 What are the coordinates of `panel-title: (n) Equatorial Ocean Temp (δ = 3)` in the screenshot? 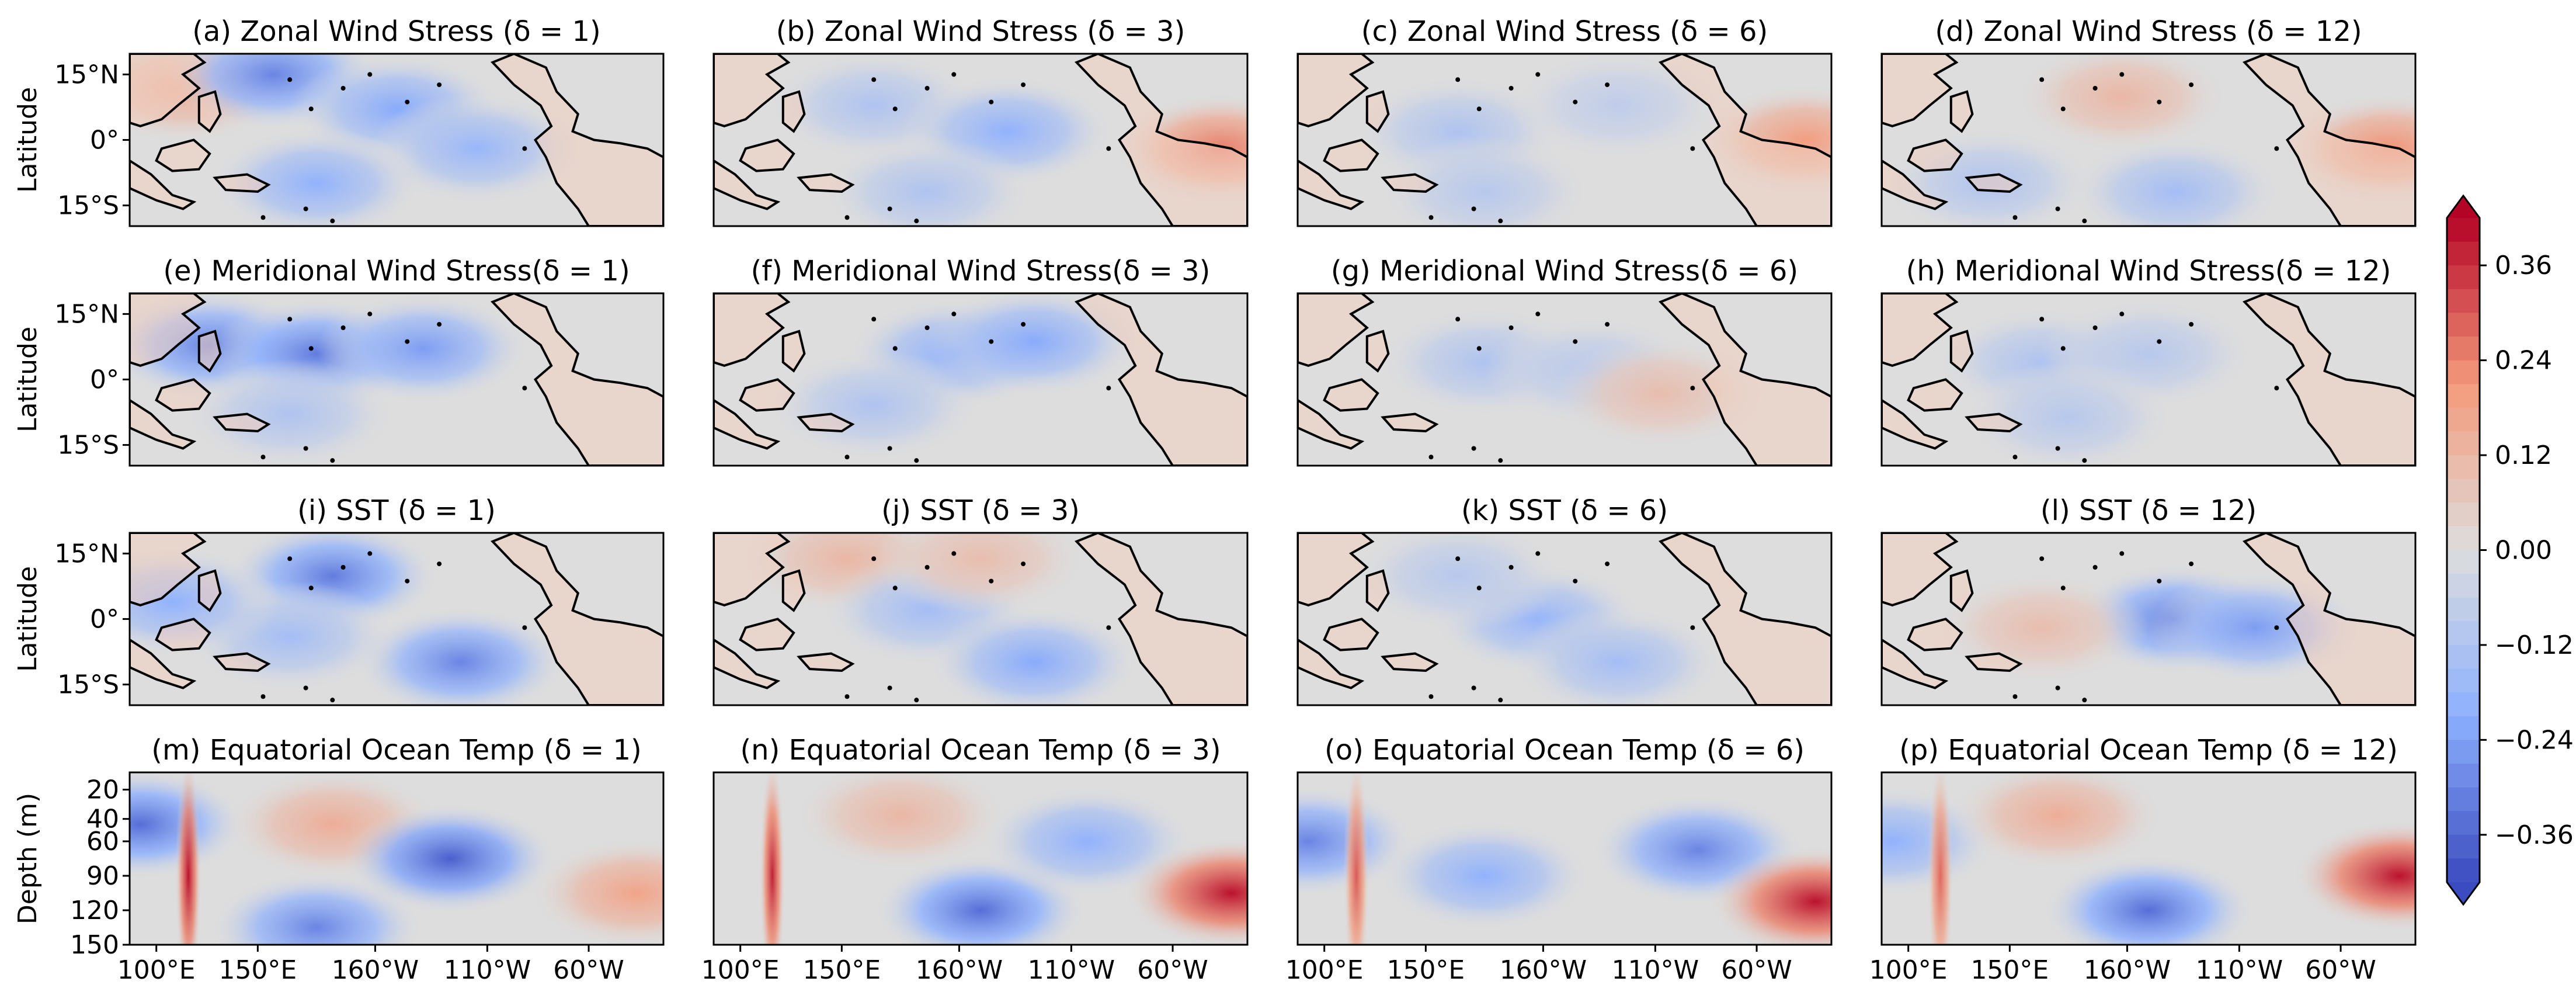 It's located at (981, 750).